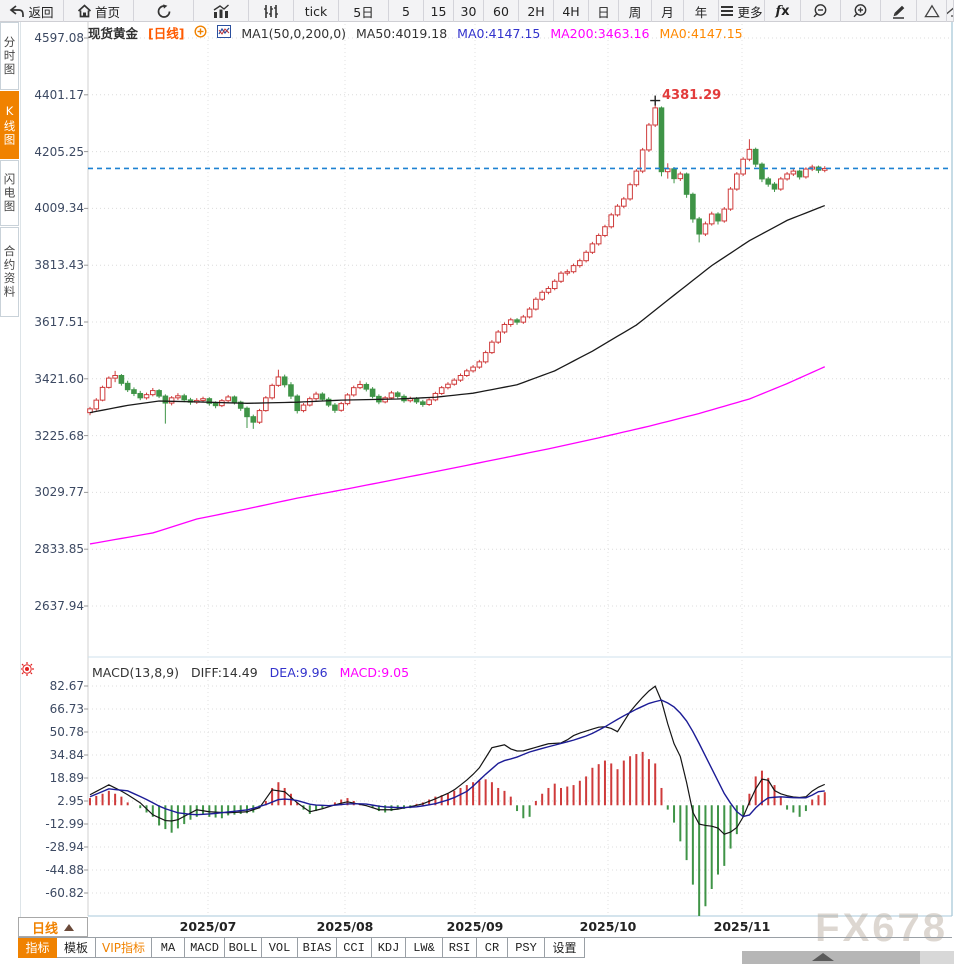  What do you see at coordinates (224, 672) in the screenshot?
I see `diff-value: DIFF:14.49` at bounding box center [224, 672].